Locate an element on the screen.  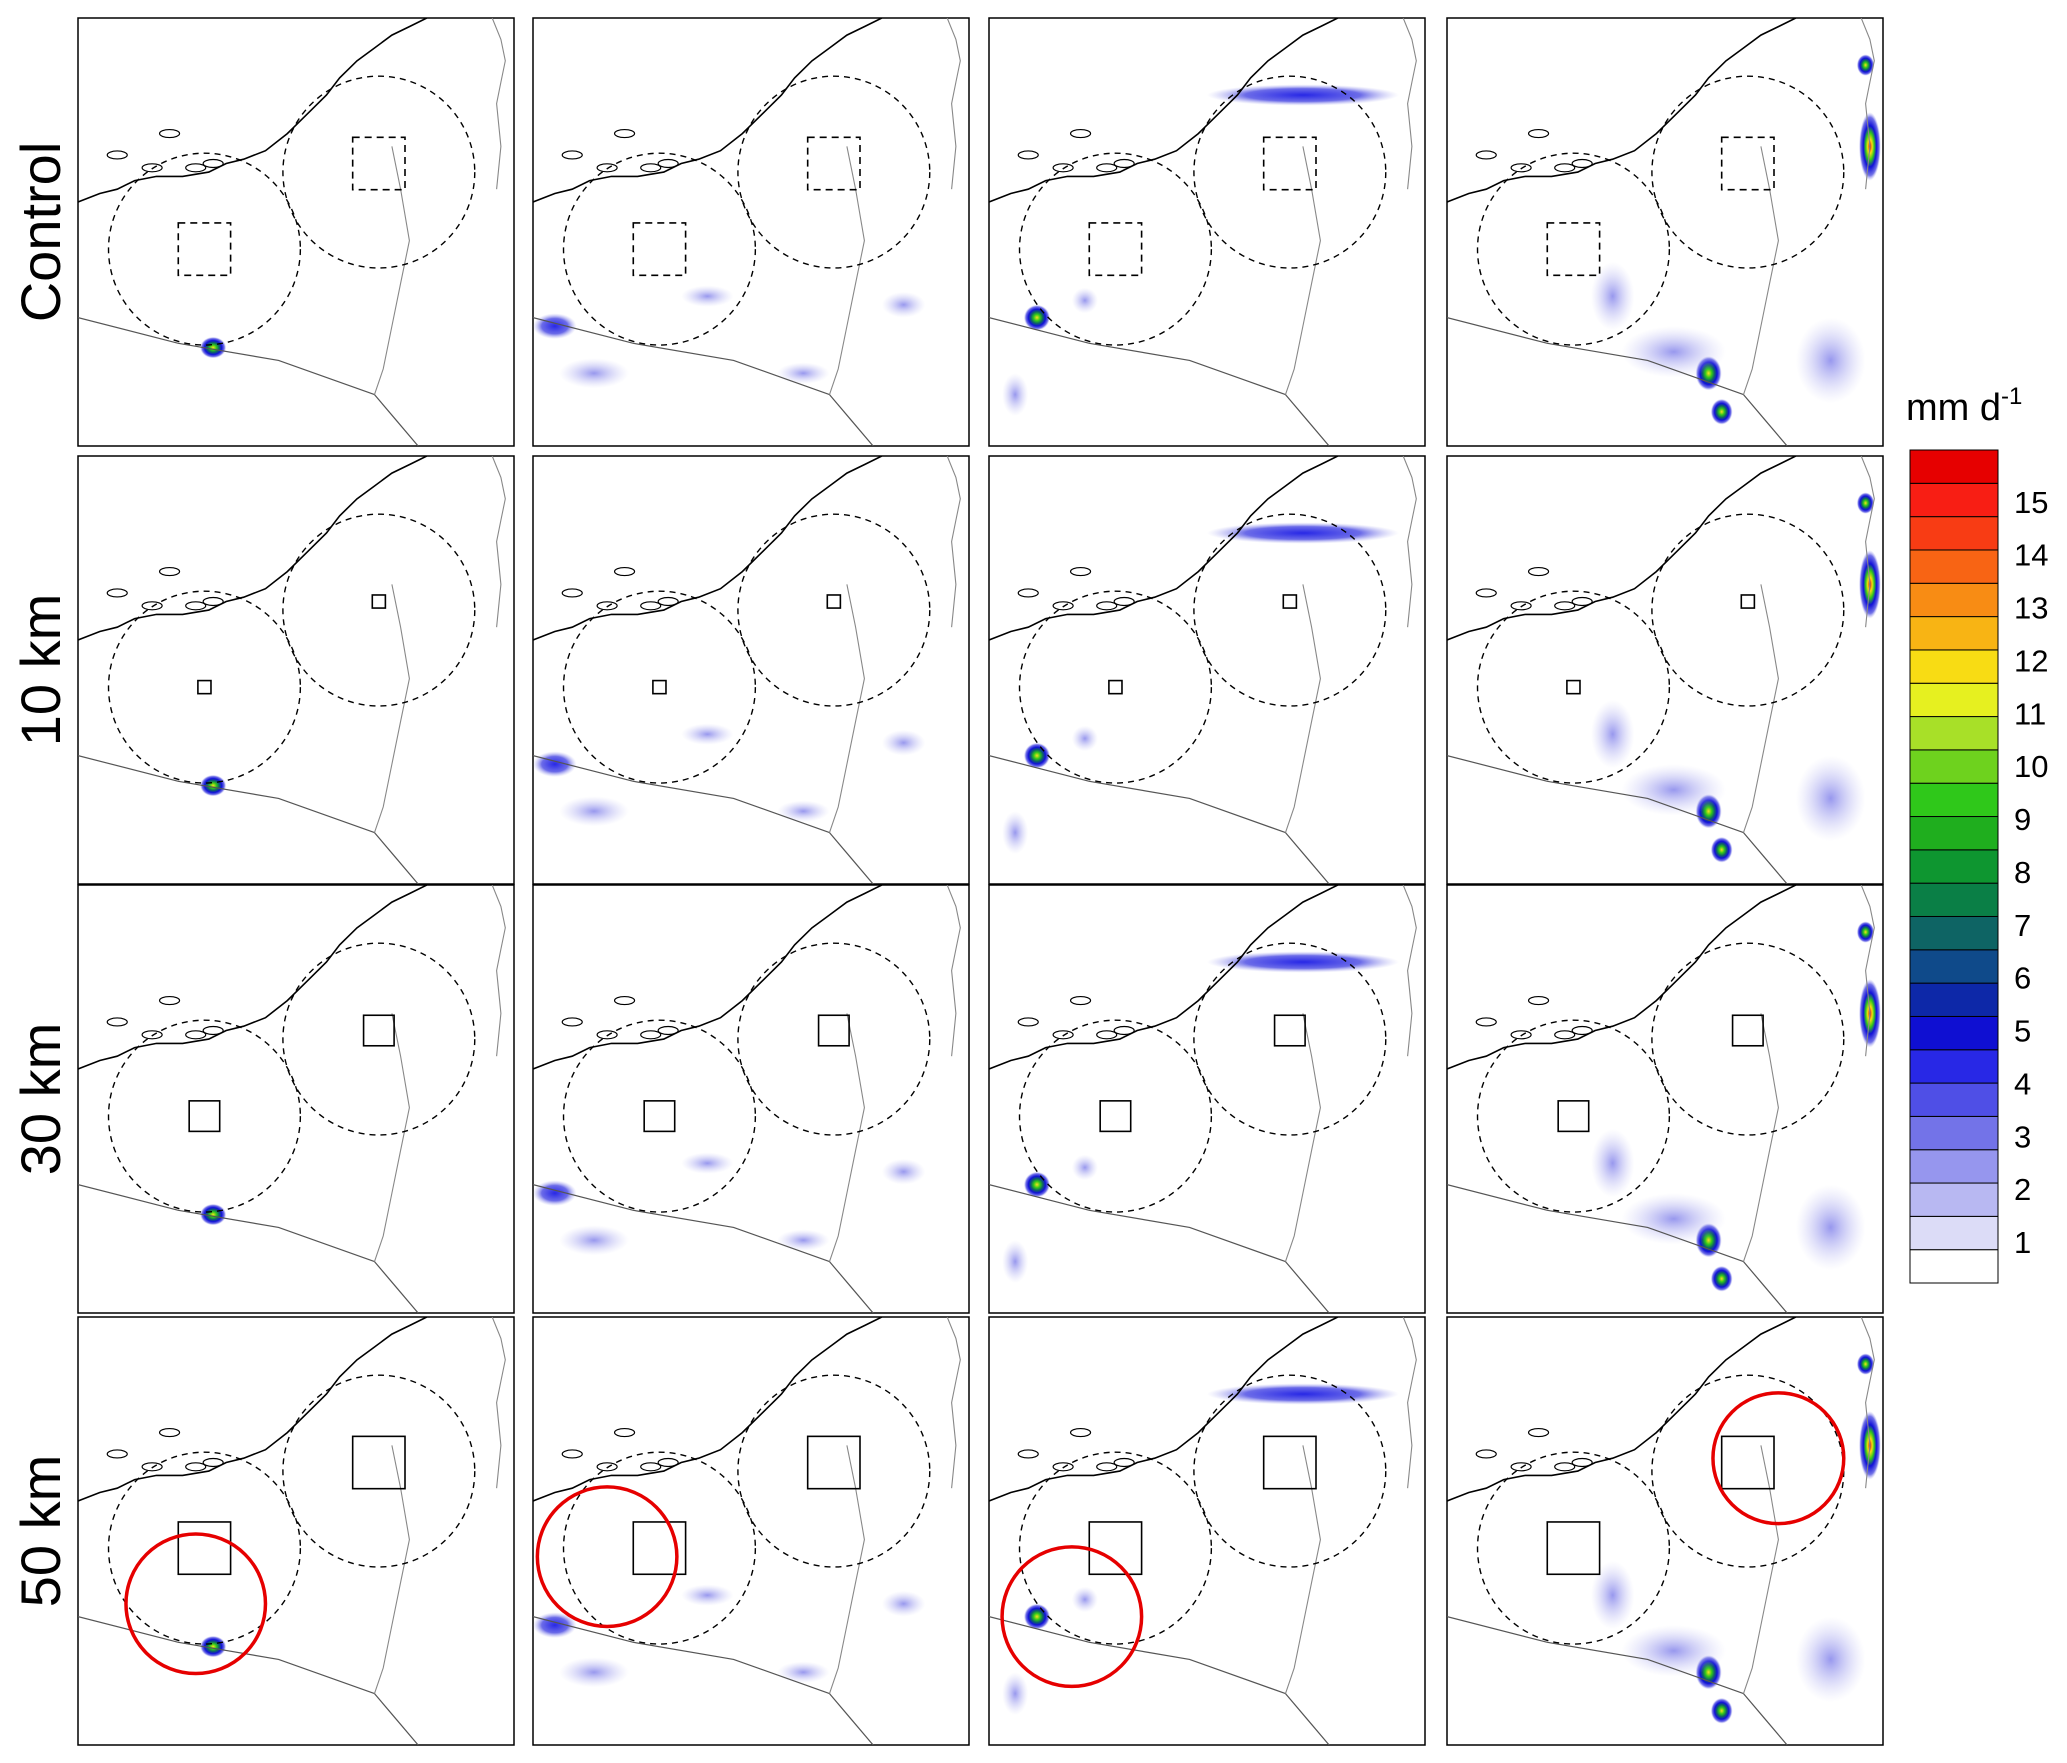
colorbar-unit-base: mm d is located at coordinates (1953, 408).